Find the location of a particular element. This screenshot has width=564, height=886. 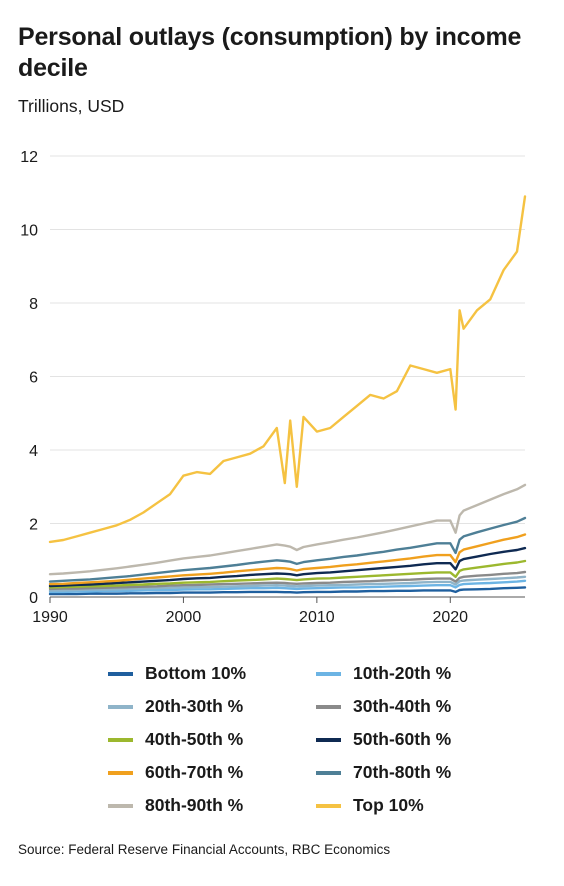

x-tick-label: 2020 is located at coordinates (450, 617).